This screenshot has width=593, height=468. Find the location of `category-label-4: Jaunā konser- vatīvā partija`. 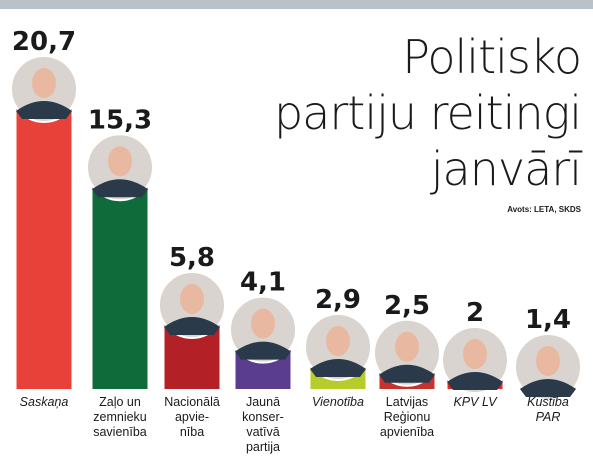

category-label-4: Jaunā konser- vatīvā partija is located at coordinates (263, 424).